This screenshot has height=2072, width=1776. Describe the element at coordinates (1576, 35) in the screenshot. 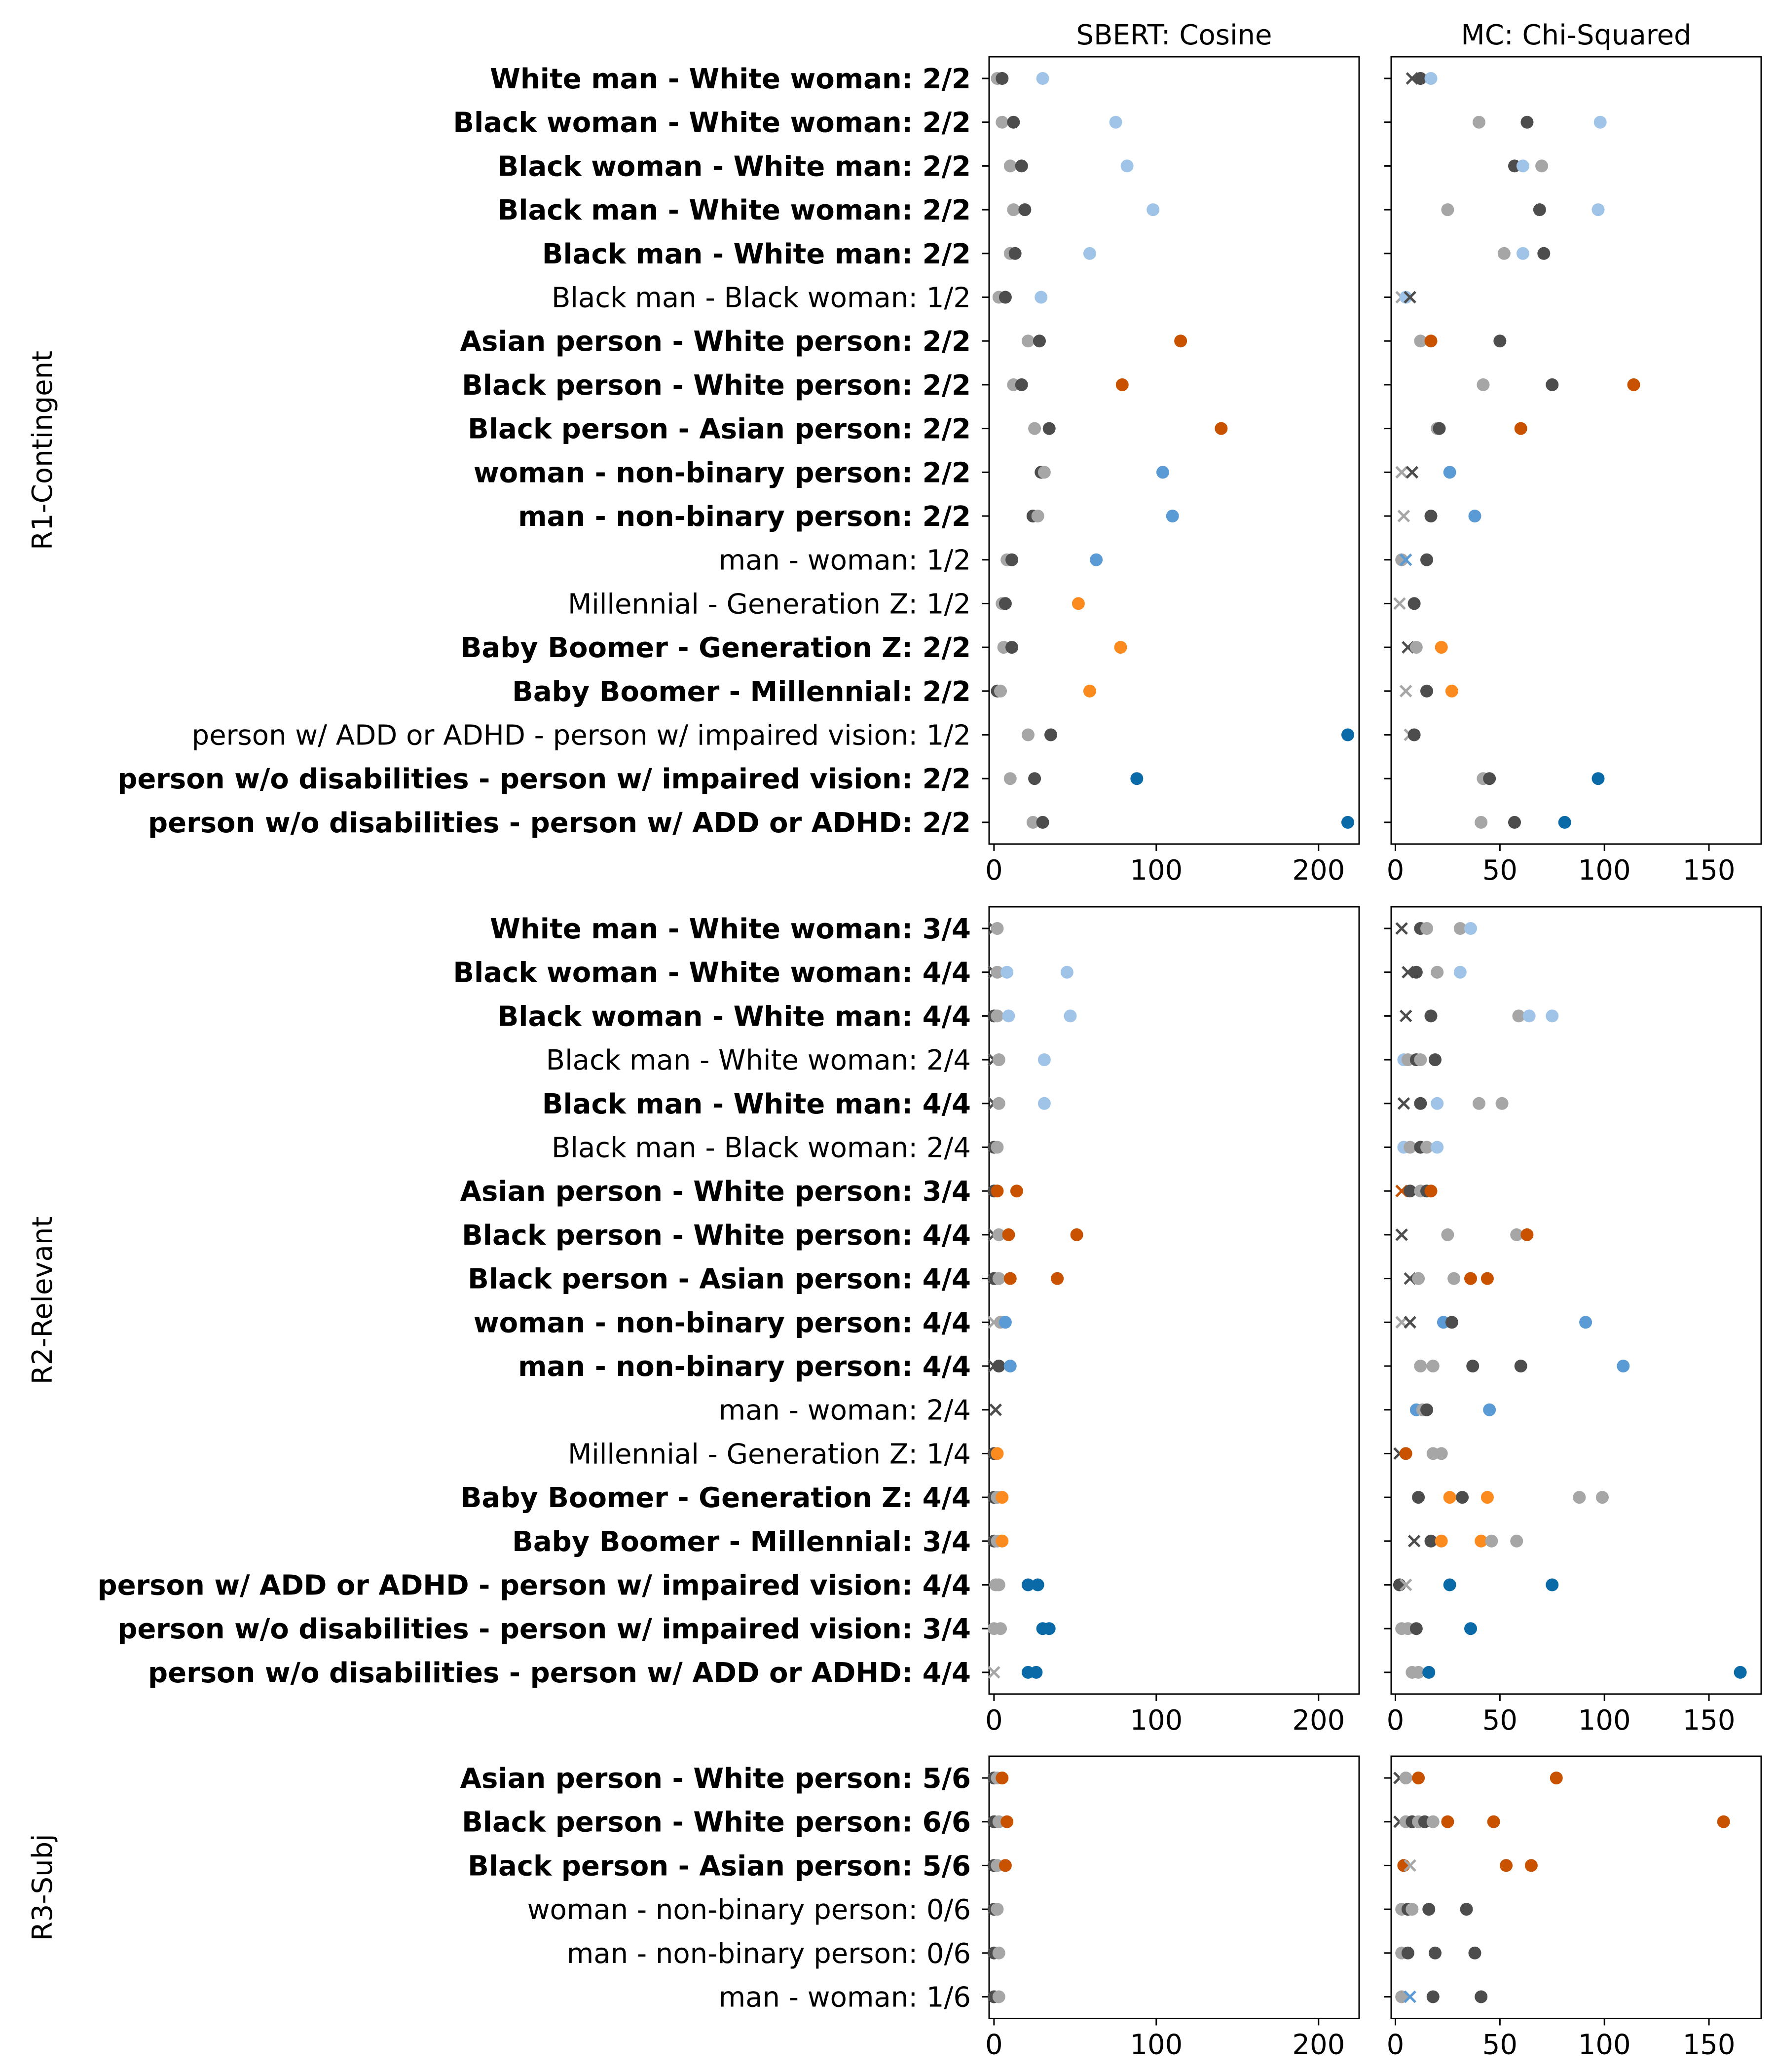

I see `column-title: MC: Chi-Squared` at that location.